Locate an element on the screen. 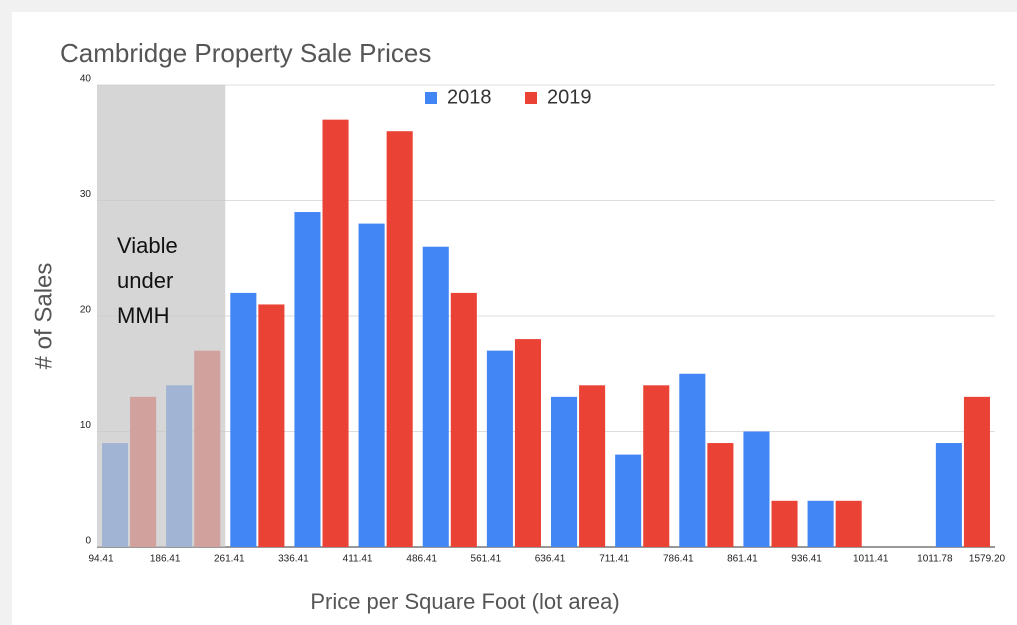 The height and width of the screenshot is (625, 1017). y-axis-label: # of Sales is located at coordinates (43, 316).